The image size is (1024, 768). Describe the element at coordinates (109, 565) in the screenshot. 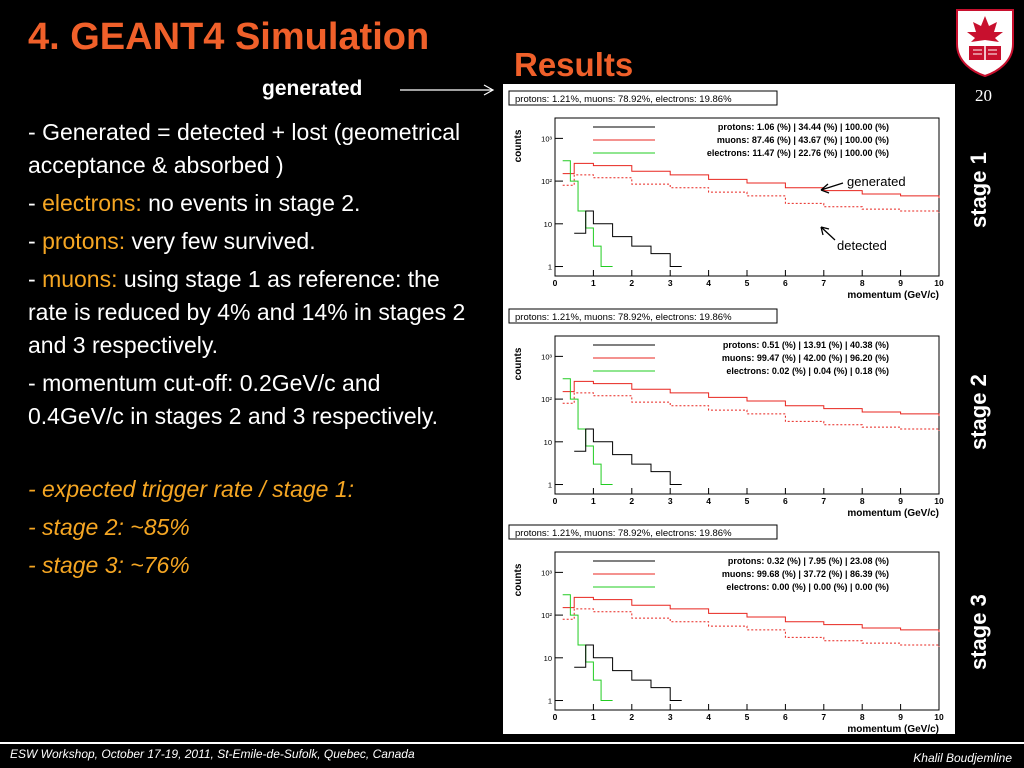

I see `trigger-stage3: - stage 3: ~76%` at that location.